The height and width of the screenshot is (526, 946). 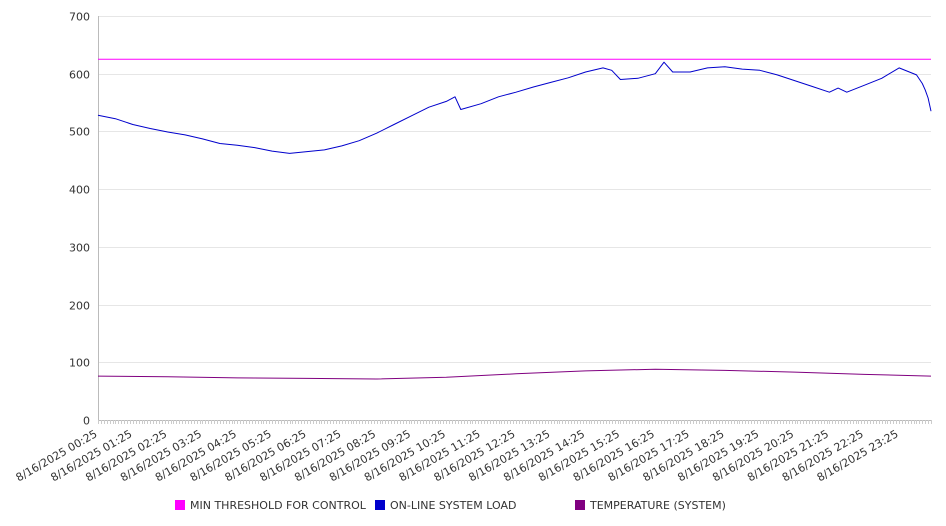 I want to click on y-axis: 0 100 200 300 400 500 600 700, so click(x=84, y=219).